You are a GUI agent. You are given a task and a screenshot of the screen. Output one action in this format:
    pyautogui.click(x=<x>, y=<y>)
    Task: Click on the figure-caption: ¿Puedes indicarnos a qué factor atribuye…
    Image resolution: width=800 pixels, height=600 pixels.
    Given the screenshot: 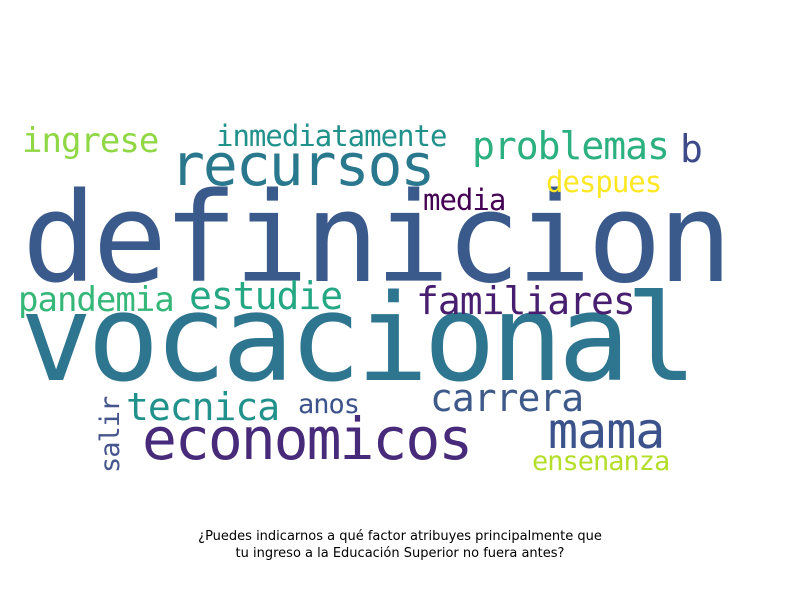 What is the action you would take?
    pyautogui.click(x=400, y=545)
    